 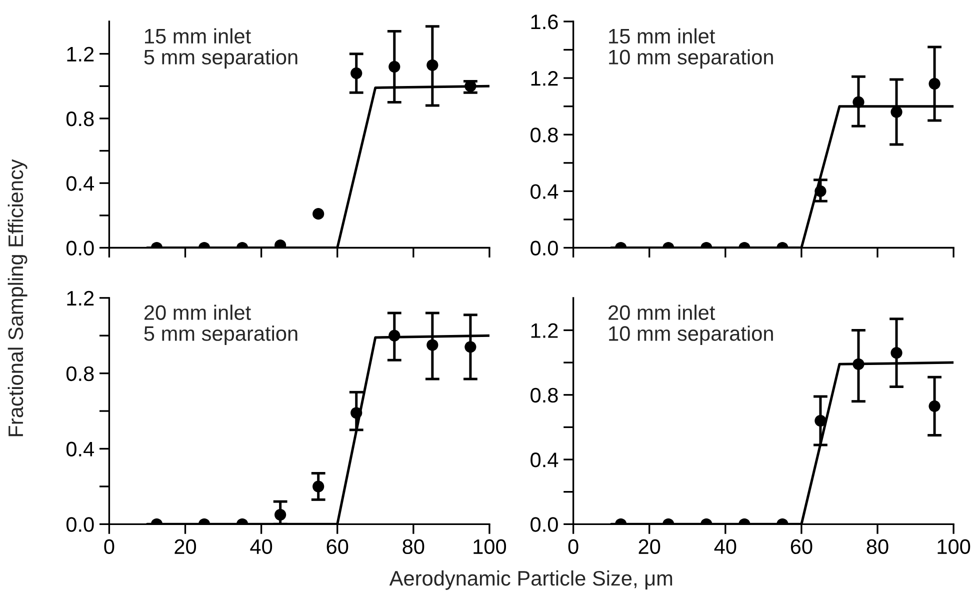 What do you see at coordinates (221, 325) in the screenshot?
I see `annotation: 20 mm inlet 5 mm separation` at bounding box center [221, 325].